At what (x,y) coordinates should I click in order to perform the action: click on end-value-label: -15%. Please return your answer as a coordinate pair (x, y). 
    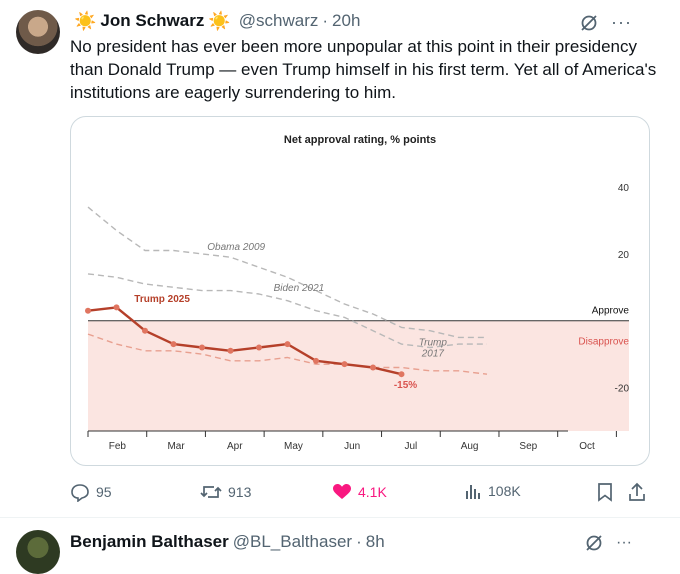
    Looking at the image, I should click on (405, 385).